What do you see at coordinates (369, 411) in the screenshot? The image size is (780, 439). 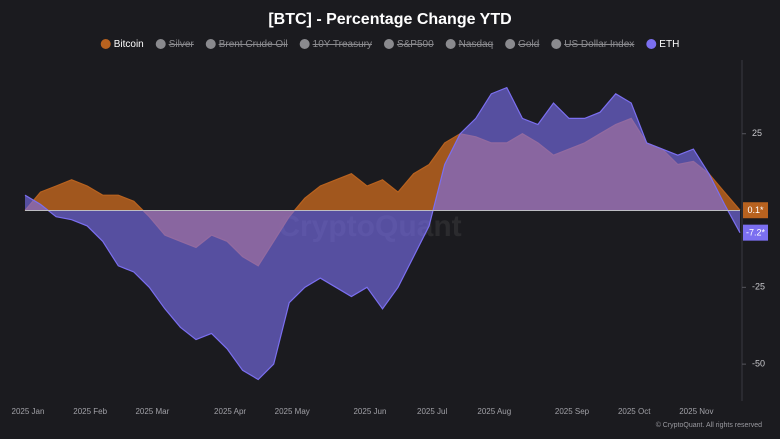 I see `x-tick-label: 2025 Jun` at bounding box center [369, 411].